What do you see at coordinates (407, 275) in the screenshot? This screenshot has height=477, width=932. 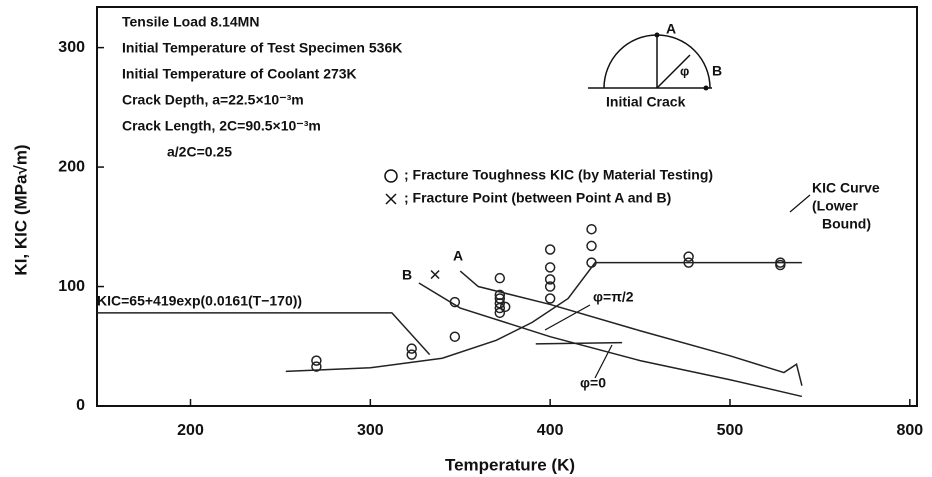 I see `annotation: B` at bounding box center [407, 275].